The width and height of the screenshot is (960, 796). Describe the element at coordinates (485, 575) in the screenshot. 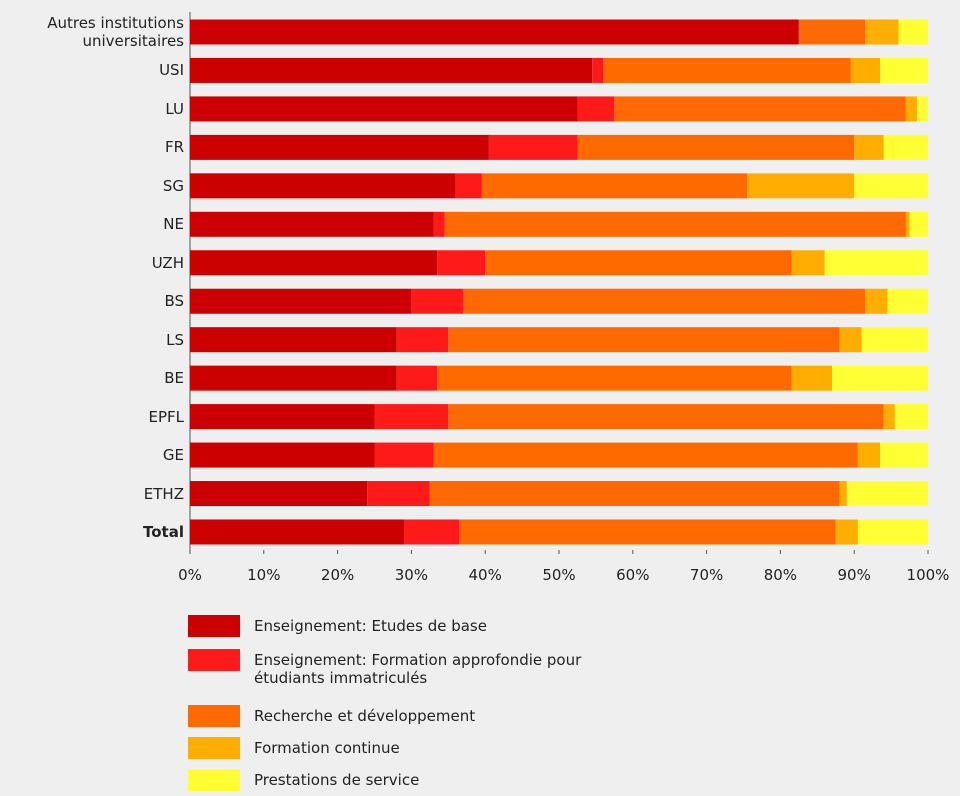

I see `x-tick-label: 40%` at that location.